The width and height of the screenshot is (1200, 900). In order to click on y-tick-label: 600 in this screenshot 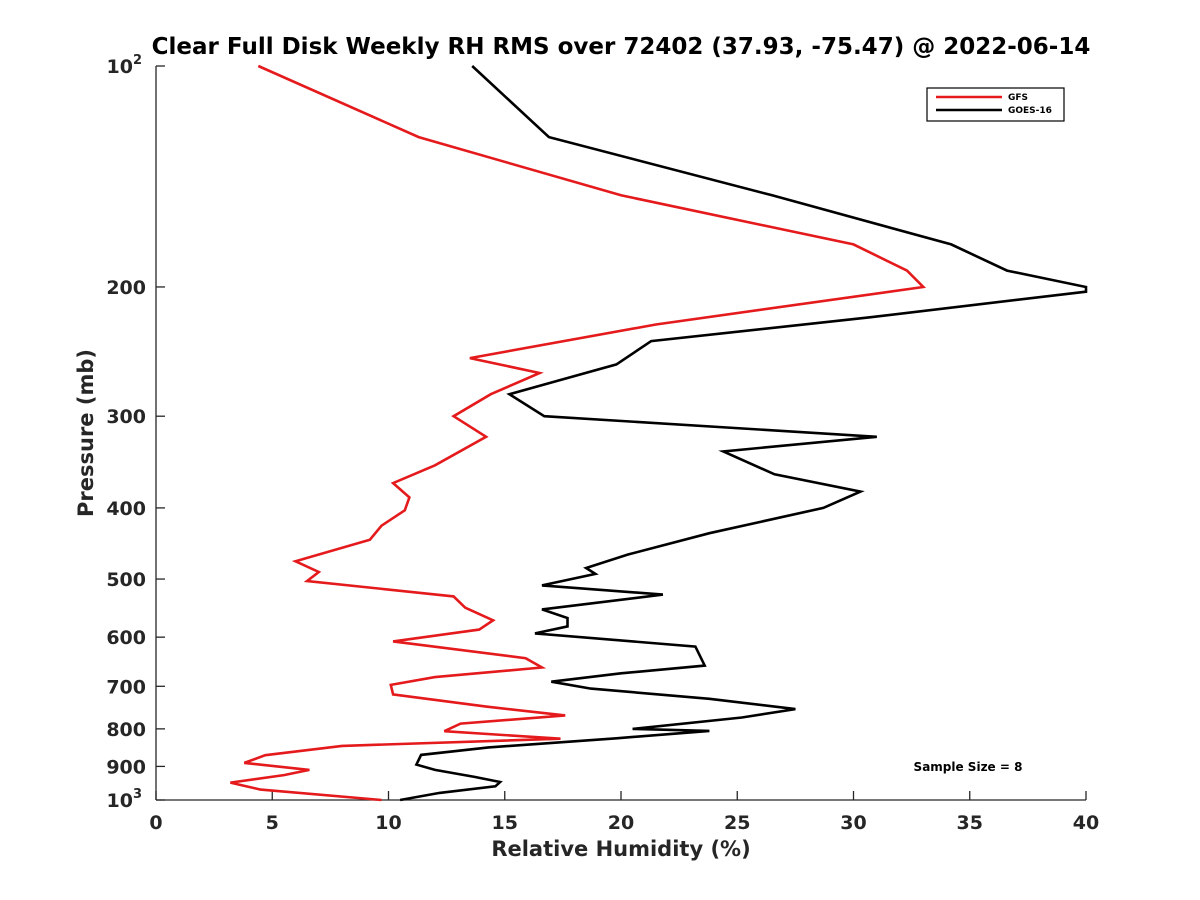, I will do `click(126, 638)`.